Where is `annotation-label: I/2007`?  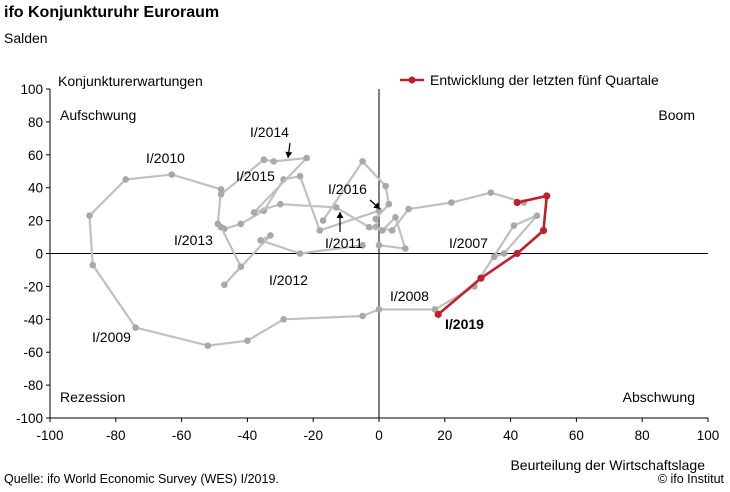
annotation-label: I/2007 is located at coordinates (468, 243).